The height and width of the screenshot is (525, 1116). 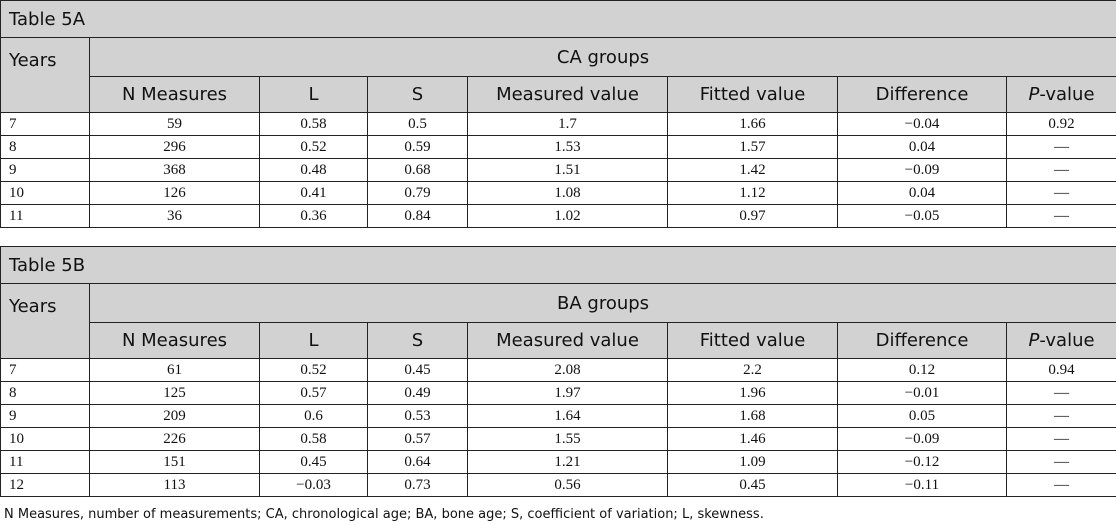 I want to click on table-cell: 0.73, so click(x=417, y=485).